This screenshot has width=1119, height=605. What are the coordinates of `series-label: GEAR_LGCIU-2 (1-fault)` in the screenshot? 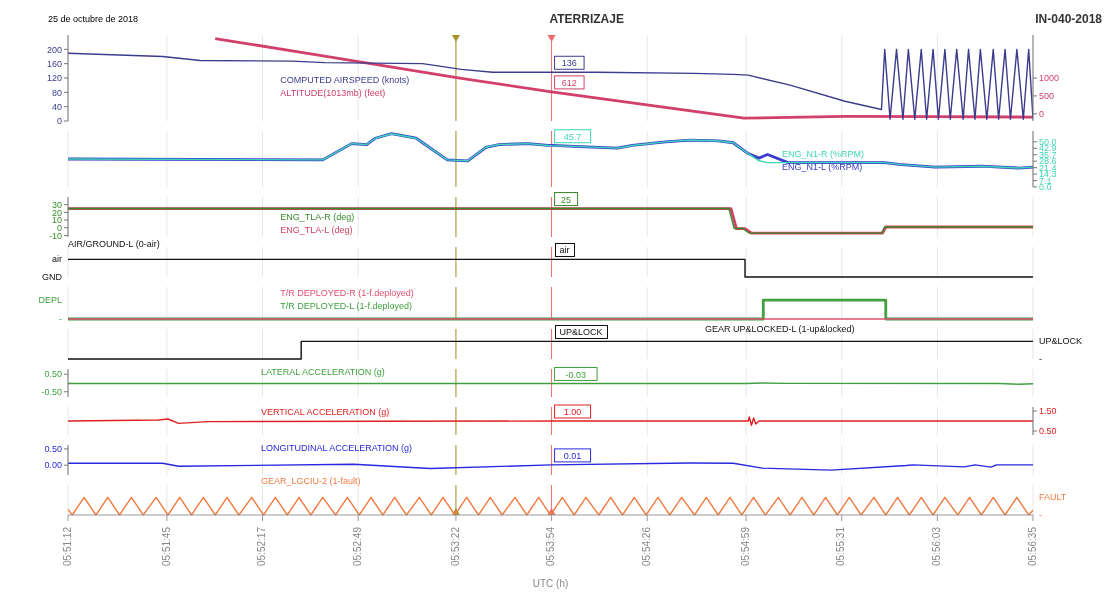 It's located at (311, 481).